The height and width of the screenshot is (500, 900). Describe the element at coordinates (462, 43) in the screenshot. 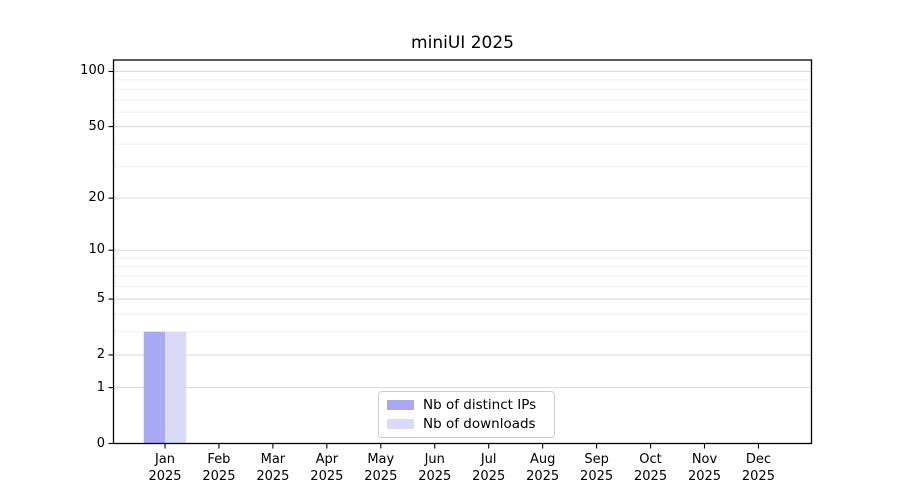

I see `chart-title: miniUI 2025` at that location.